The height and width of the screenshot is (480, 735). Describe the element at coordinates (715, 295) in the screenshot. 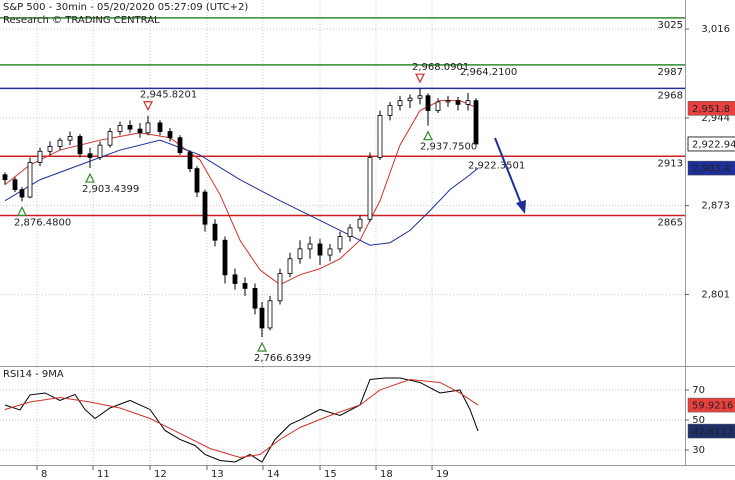

I see `y-tick-label: 2,801` at that location.